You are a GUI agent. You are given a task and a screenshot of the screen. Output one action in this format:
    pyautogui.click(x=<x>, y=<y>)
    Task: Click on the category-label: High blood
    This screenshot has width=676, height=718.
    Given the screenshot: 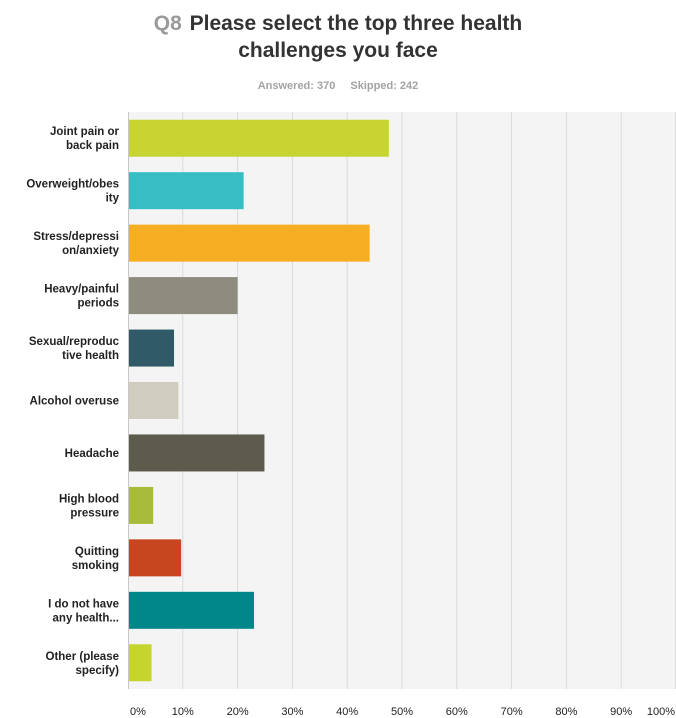 What is the action you would take?
    pyautogui.click(x=89, y=499)
    